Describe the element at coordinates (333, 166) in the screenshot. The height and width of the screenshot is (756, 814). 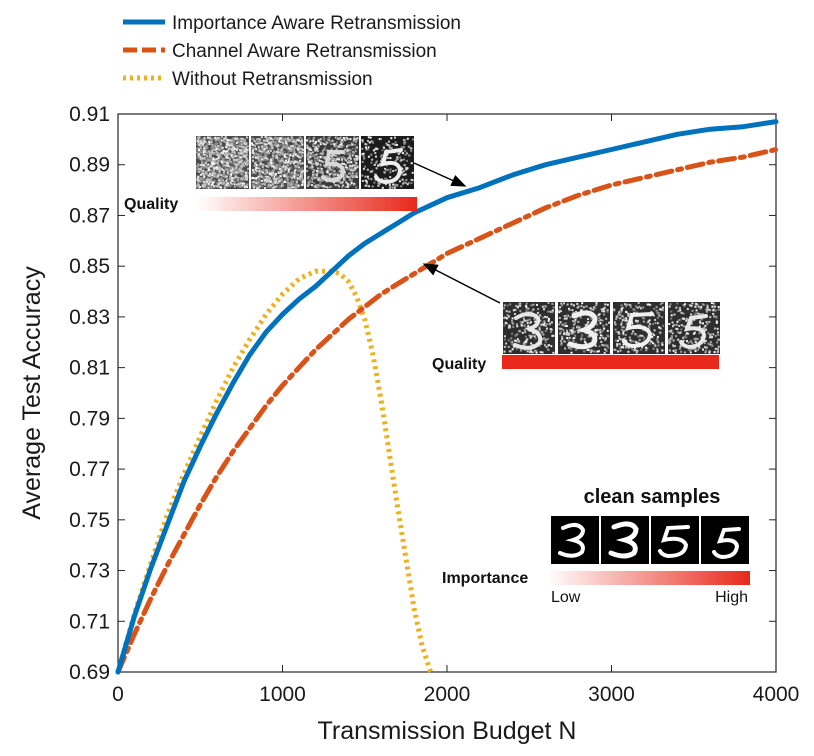
I see `digit-5-glyph` at that location.